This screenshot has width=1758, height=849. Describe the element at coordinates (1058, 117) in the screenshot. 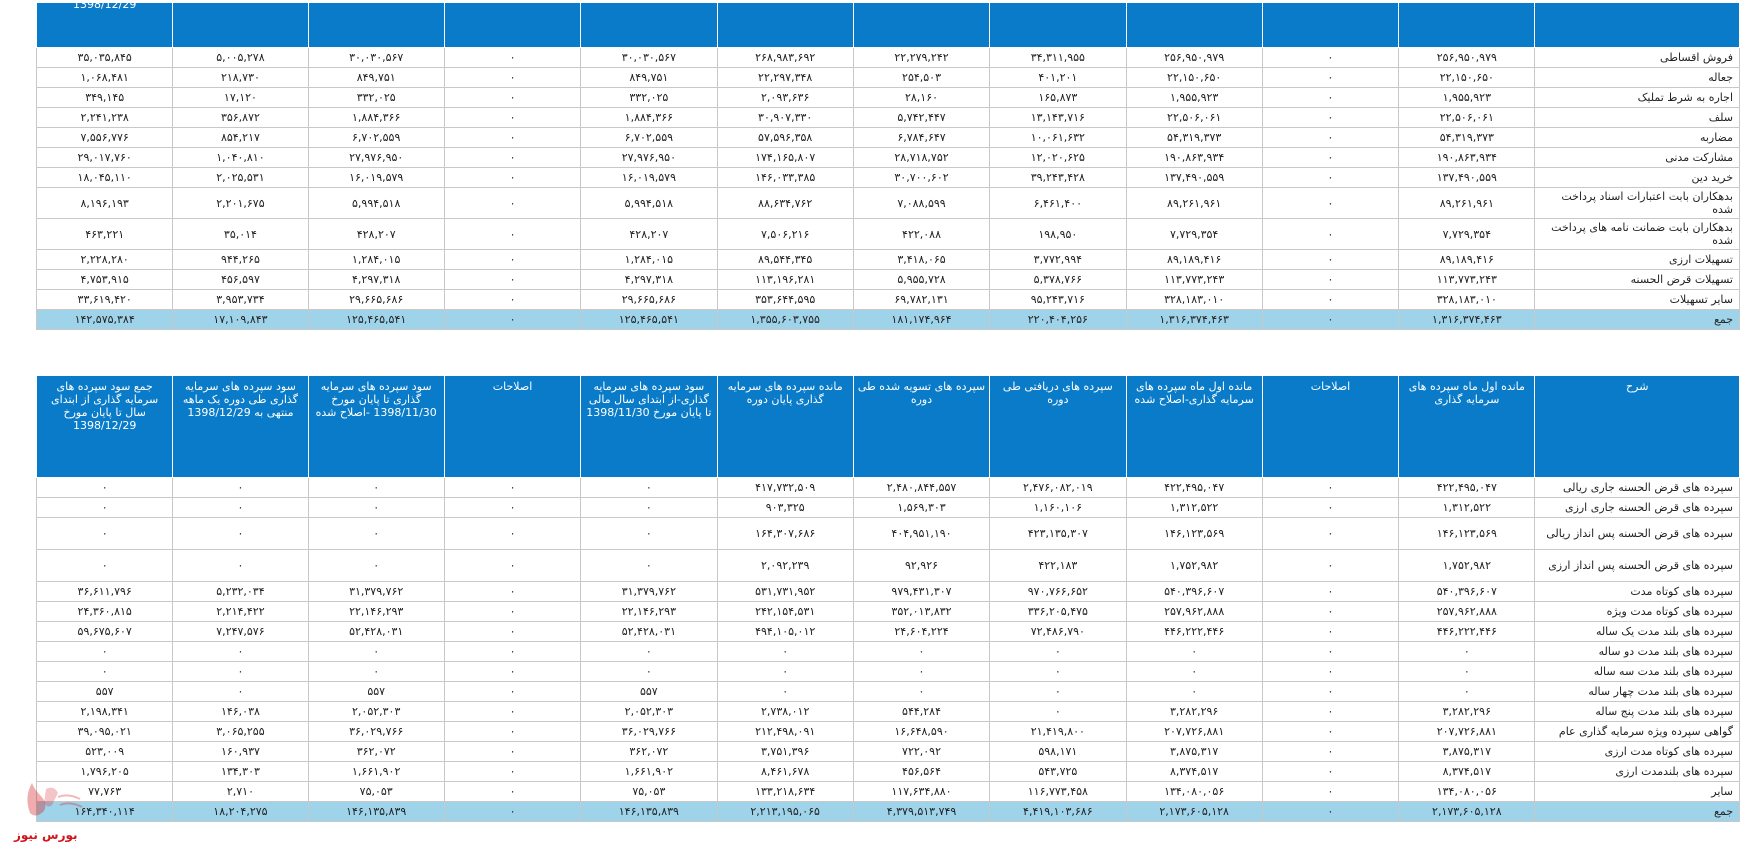

I see `table-cell-value: ۱۳,۱۴۳,۷۱۶` at that location.